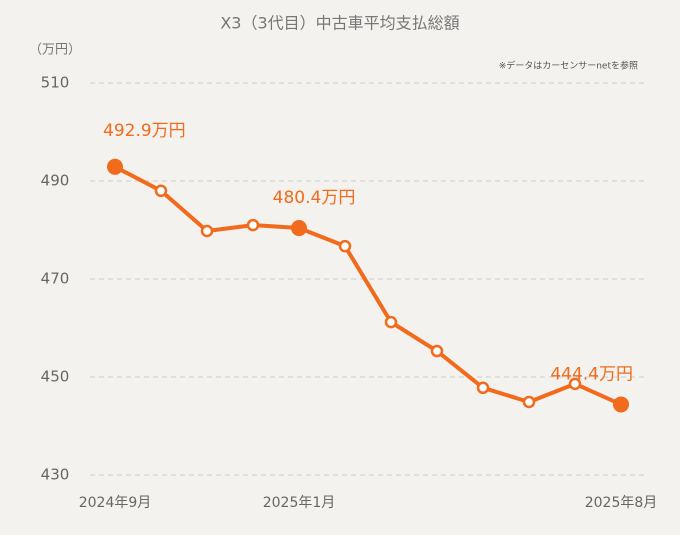 This screenshot has height=535, width=680. I want to click on y-tick-label: 450, so click(55, 377).